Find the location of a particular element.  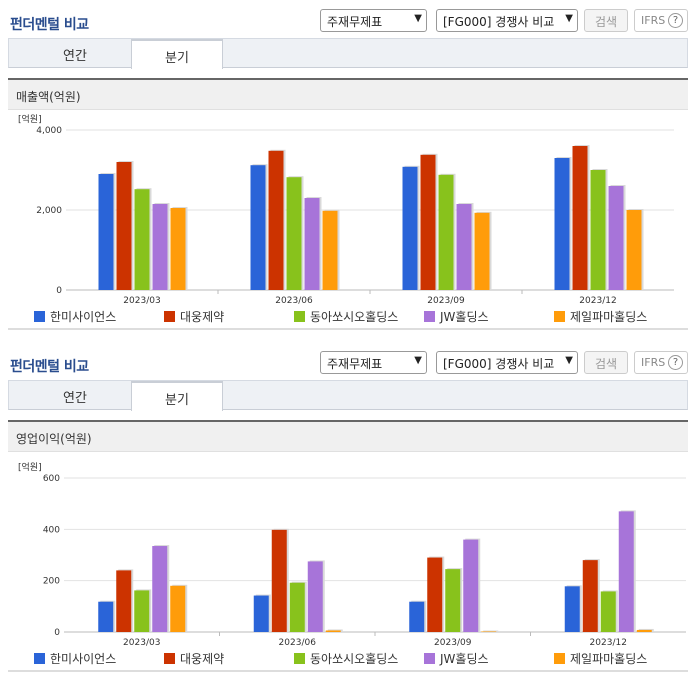

metric-title: 매출액(억원) is located at coordinates (348, 95).